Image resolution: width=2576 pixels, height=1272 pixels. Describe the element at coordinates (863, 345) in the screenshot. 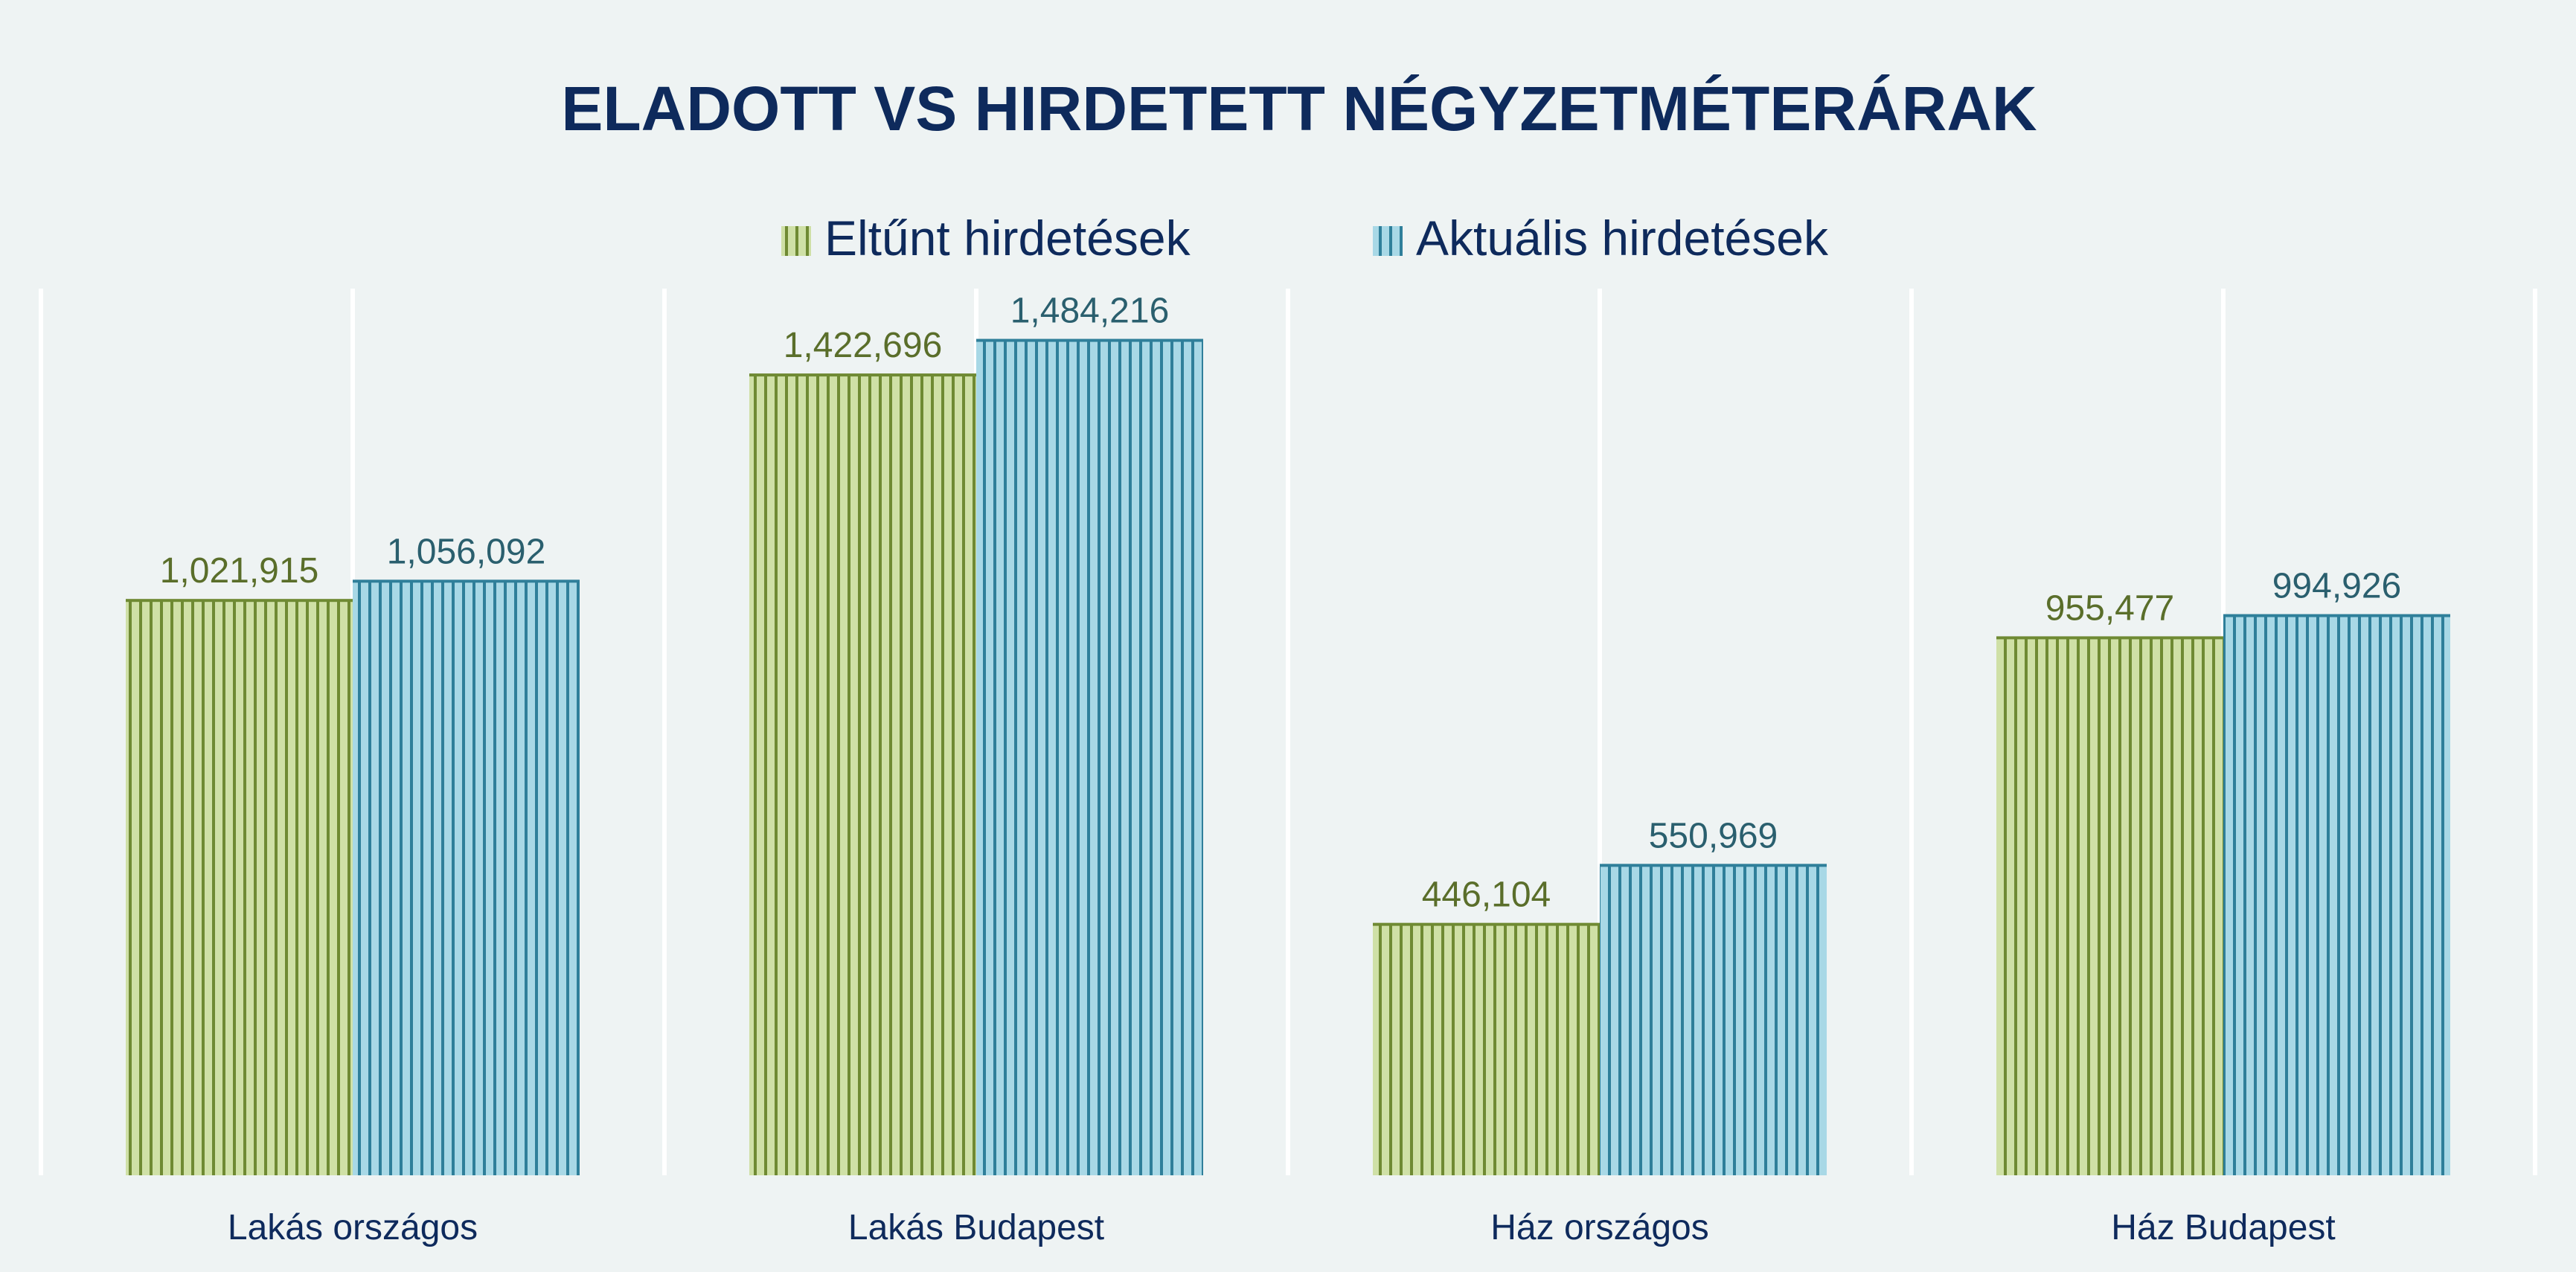

I see `value-label-eltunt-2: 1,422,696` at that location.